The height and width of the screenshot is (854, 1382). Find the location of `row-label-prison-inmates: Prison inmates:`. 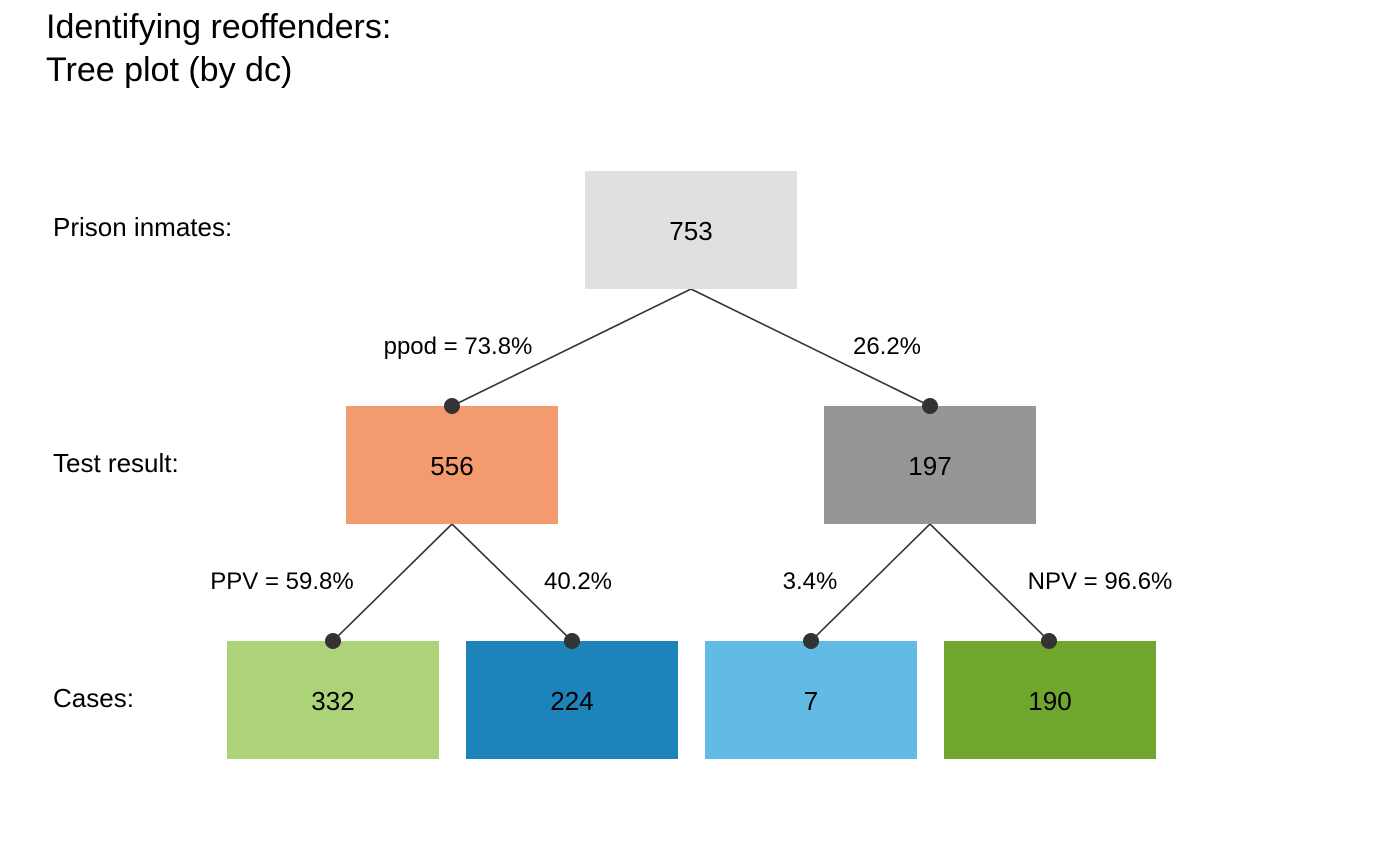

row-label-prison-inmates: Prison inmates: is located at coordinates (142, 227).